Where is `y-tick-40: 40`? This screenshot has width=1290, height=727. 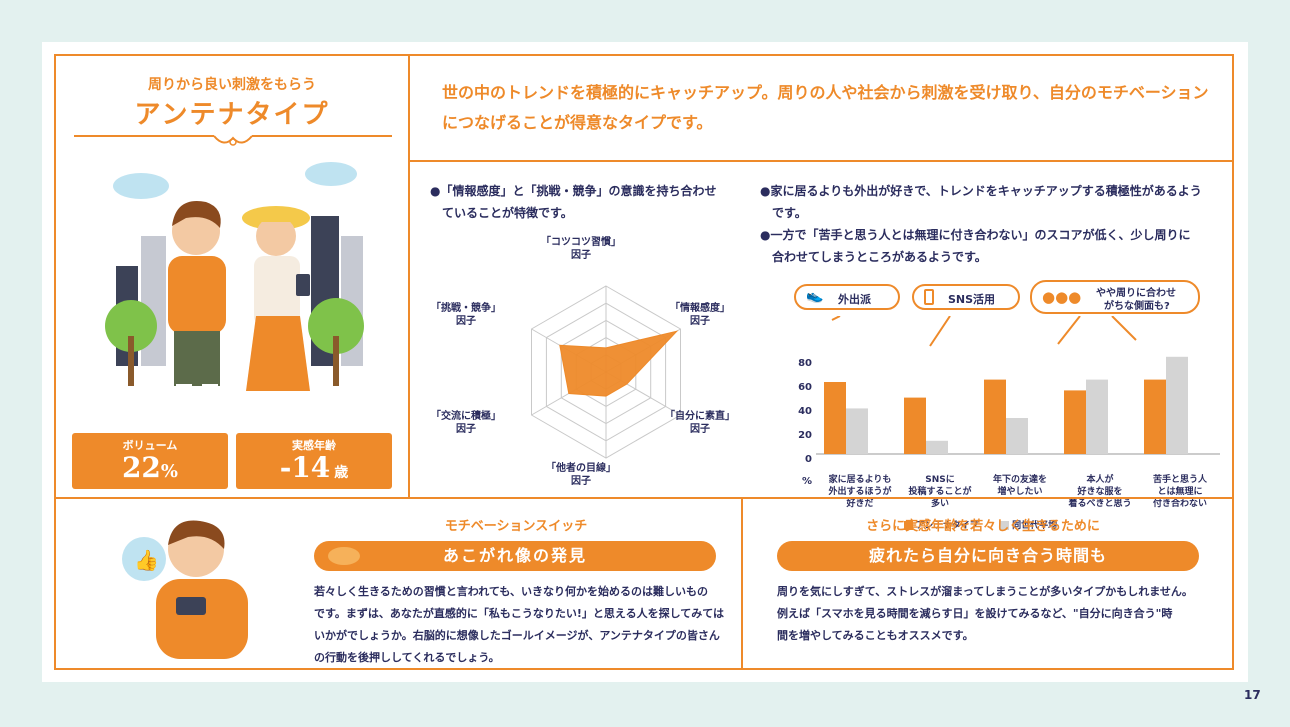
y-tick-40: 40 is located at coordinates (805, 411).